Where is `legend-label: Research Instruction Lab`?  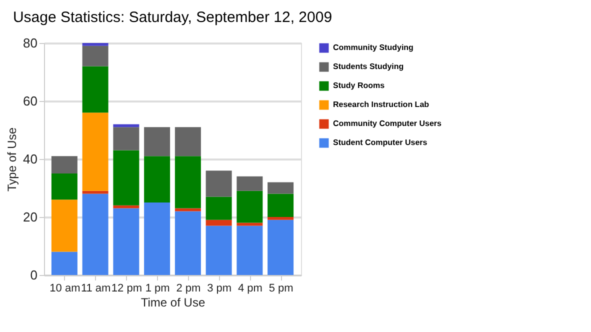
legend-label: Research Instruction Lab is located at coordinates (381, 104).